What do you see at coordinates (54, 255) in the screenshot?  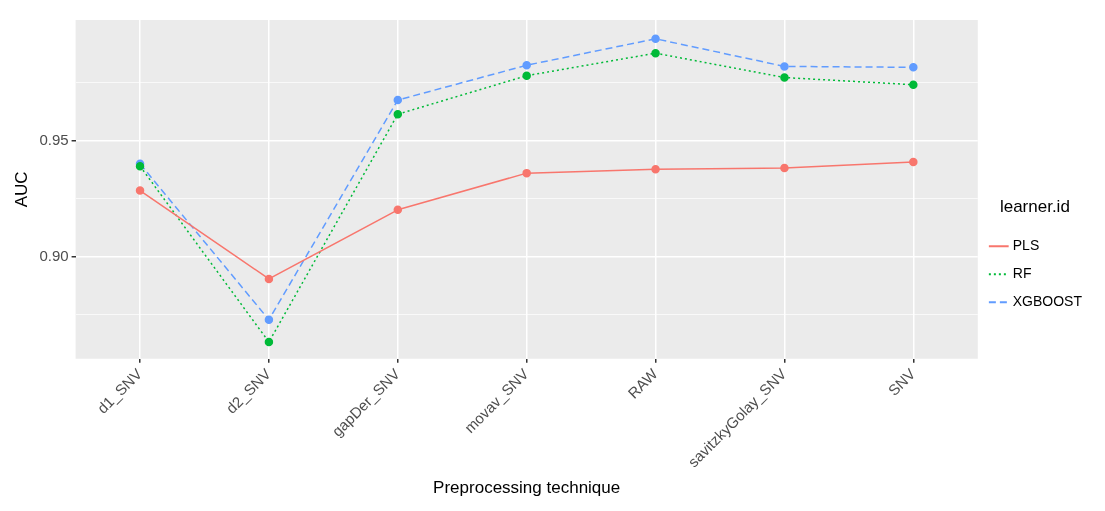 I see `y-tick-label: 0.90` at bounding box center [54, 255].